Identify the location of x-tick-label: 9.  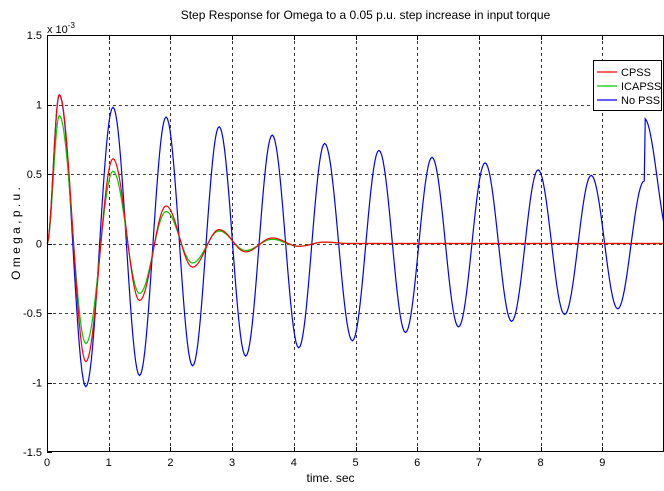
(602, 463).